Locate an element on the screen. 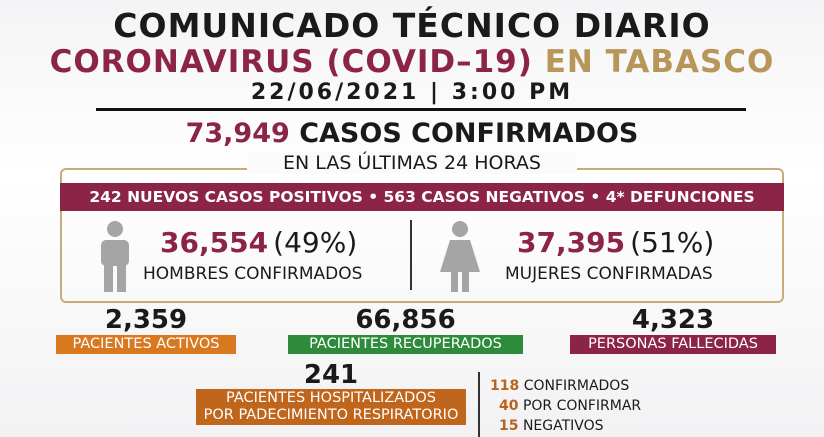 The height and width of the screenshot is (437, 824). deaths-number: 4,323 is located at coordinates (673, 320).